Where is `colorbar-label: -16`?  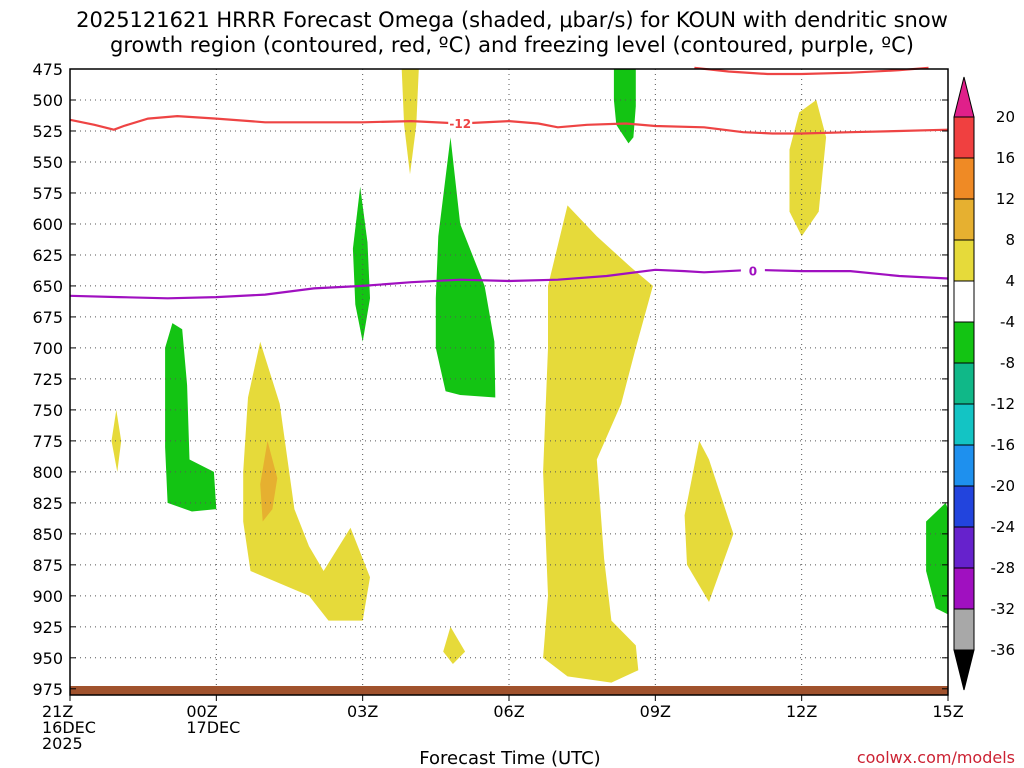 colorbar-label: -16 is located at coordinates (1003, 445).